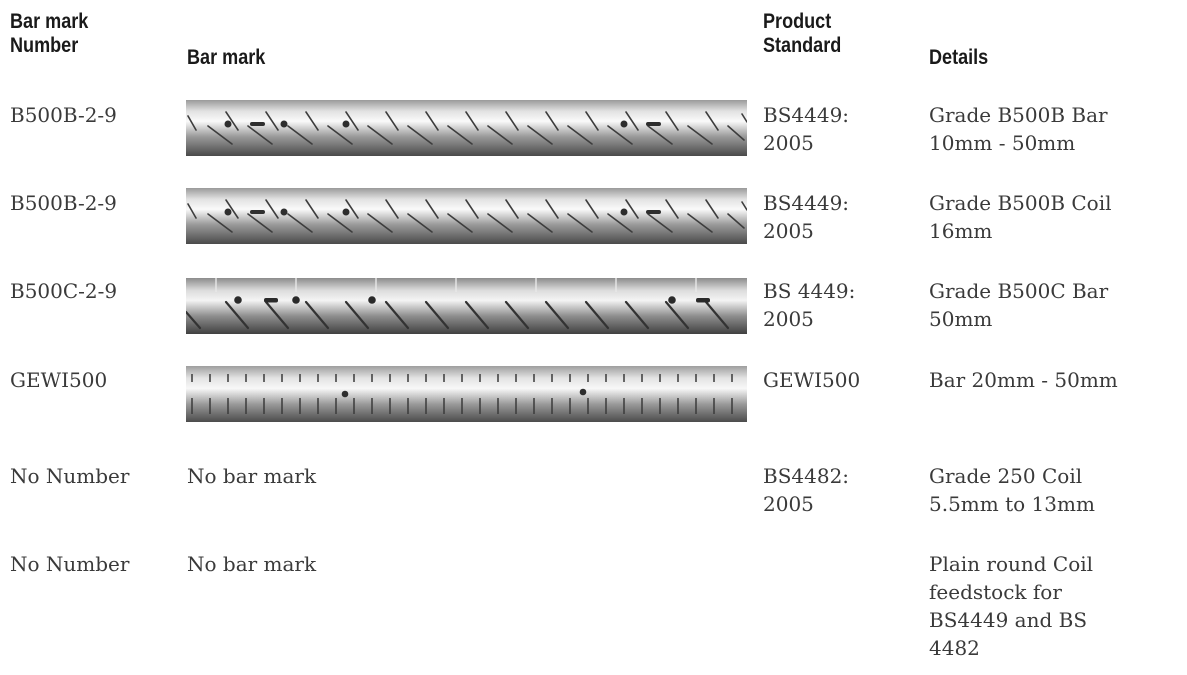 This screenshot has height=675, width=1187. What do you see at coordinates (802, 33) in the screenshot?
I see `header-product-standard: Product Standard` at bounding box center [802, 33].